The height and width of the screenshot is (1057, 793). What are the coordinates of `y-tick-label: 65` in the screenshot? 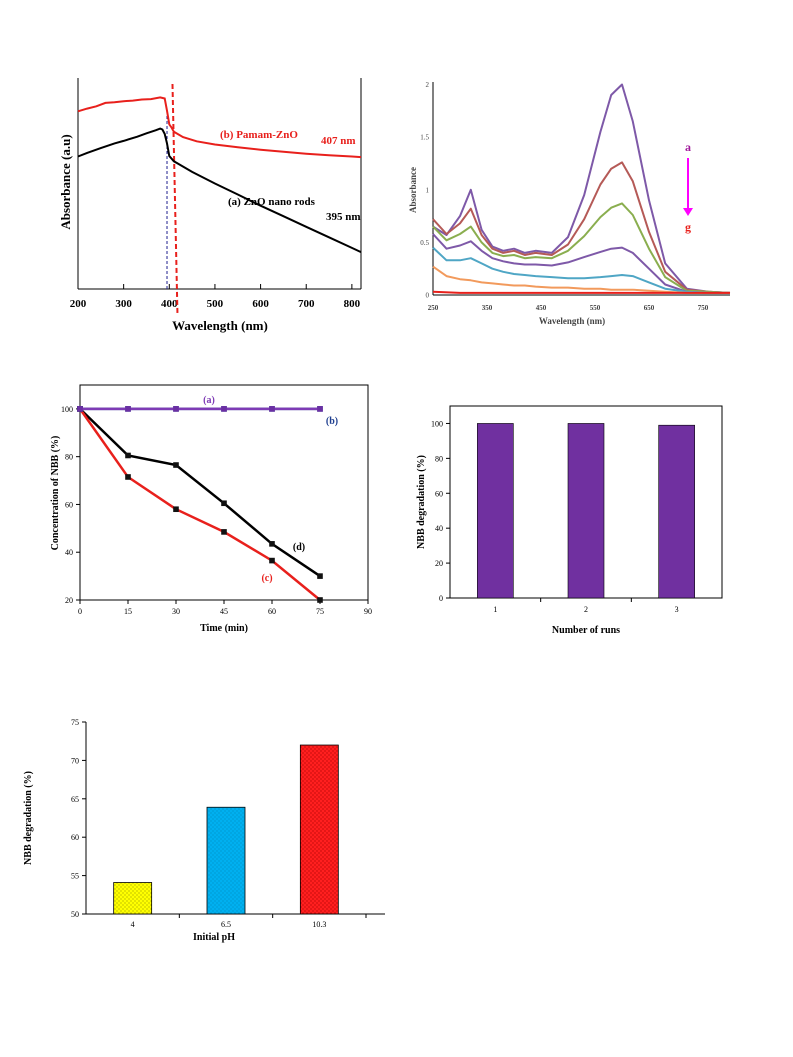 It's located at (75, 799).